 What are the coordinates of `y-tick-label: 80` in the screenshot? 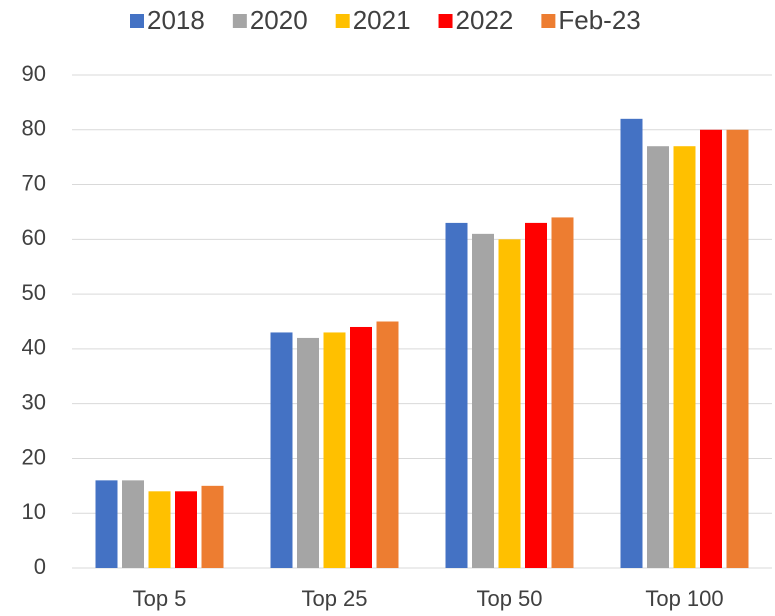 It's located at (34, 128).